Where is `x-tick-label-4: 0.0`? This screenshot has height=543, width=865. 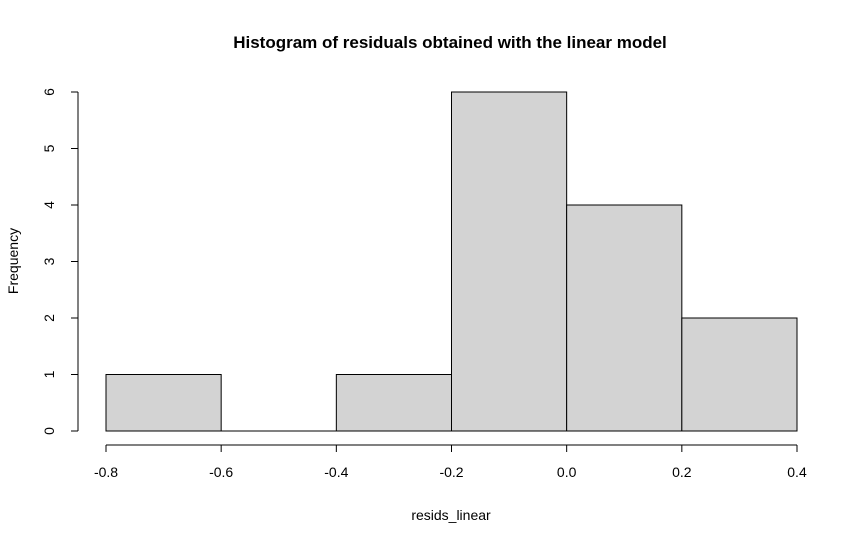
x-tick-label-4: 0.0 is located at coordinates (567, 472).